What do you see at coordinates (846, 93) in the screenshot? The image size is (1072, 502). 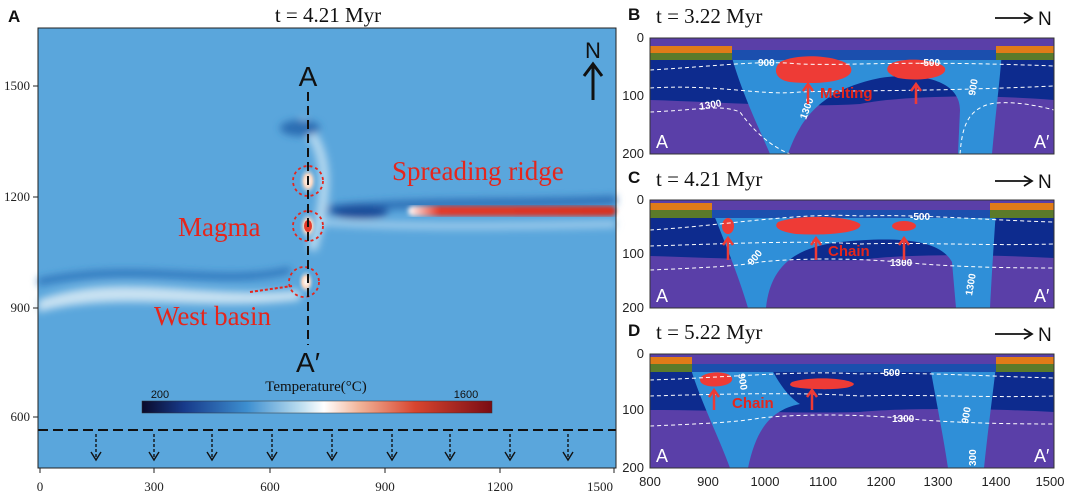 I see `melting-label: Melting` at bounding box center [846, 93].